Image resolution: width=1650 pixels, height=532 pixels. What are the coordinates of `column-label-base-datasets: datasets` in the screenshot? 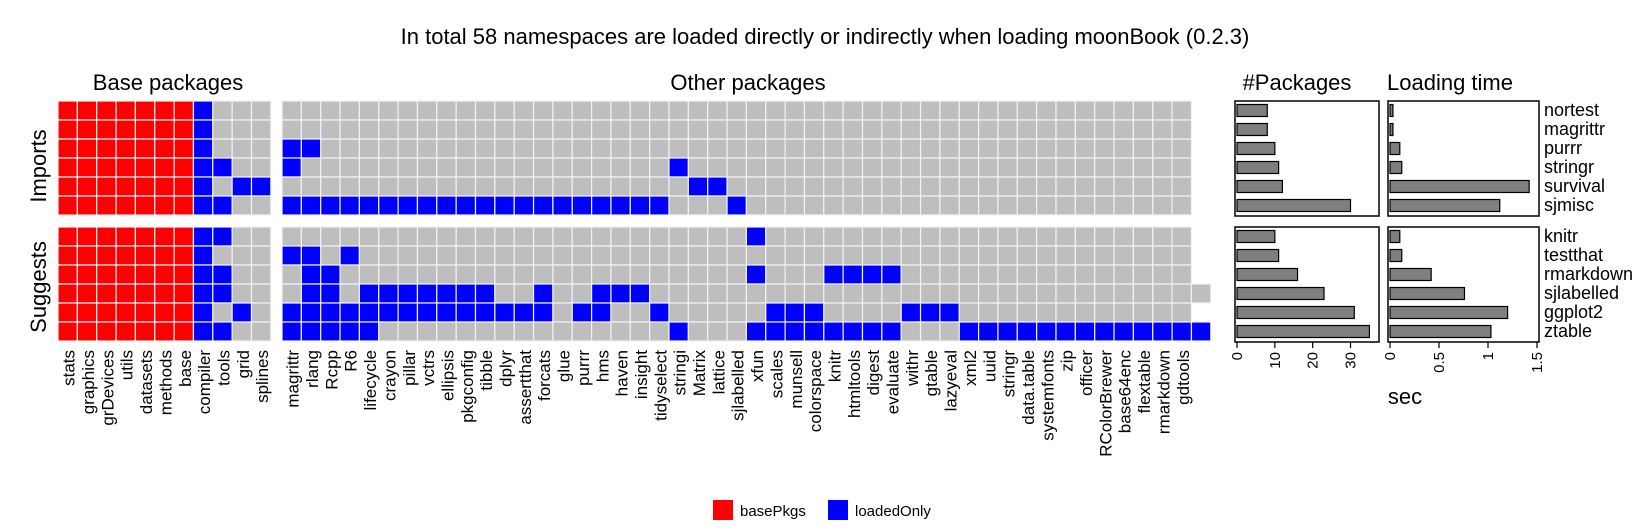 It's located at (146, 382).